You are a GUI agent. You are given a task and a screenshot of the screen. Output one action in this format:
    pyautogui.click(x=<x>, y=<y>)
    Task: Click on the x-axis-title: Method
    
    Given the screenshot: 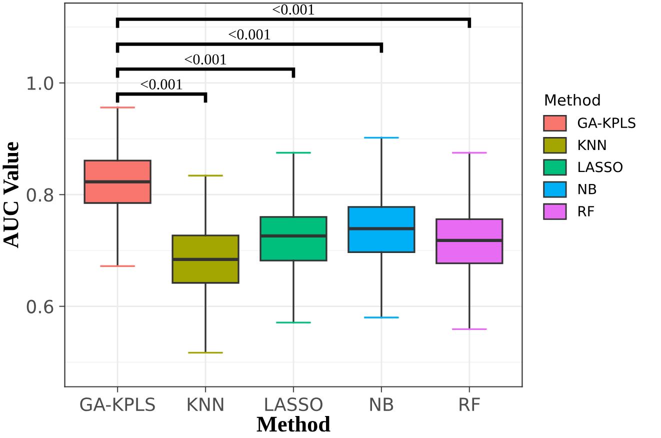 What is the action you would take?
    pyautogui.click(x=293, y=424)
    